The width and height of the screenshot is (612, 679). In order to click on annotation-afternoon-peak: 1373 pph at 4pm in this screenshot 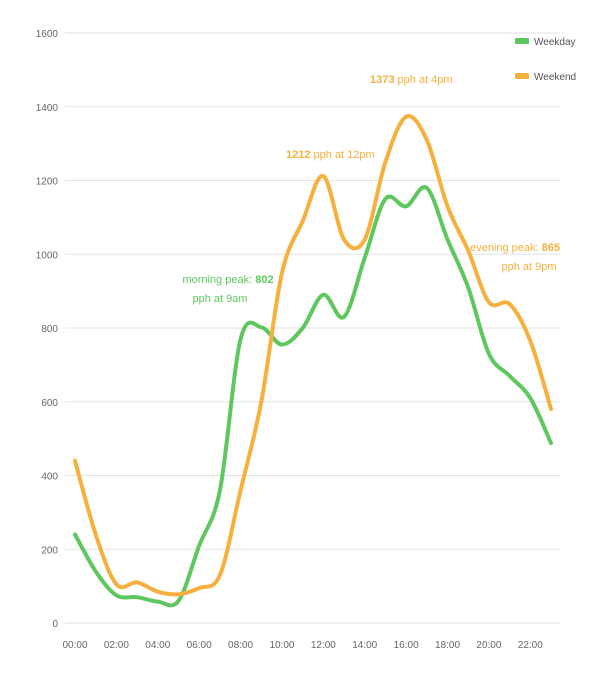, I will do `click(411, 80)`.